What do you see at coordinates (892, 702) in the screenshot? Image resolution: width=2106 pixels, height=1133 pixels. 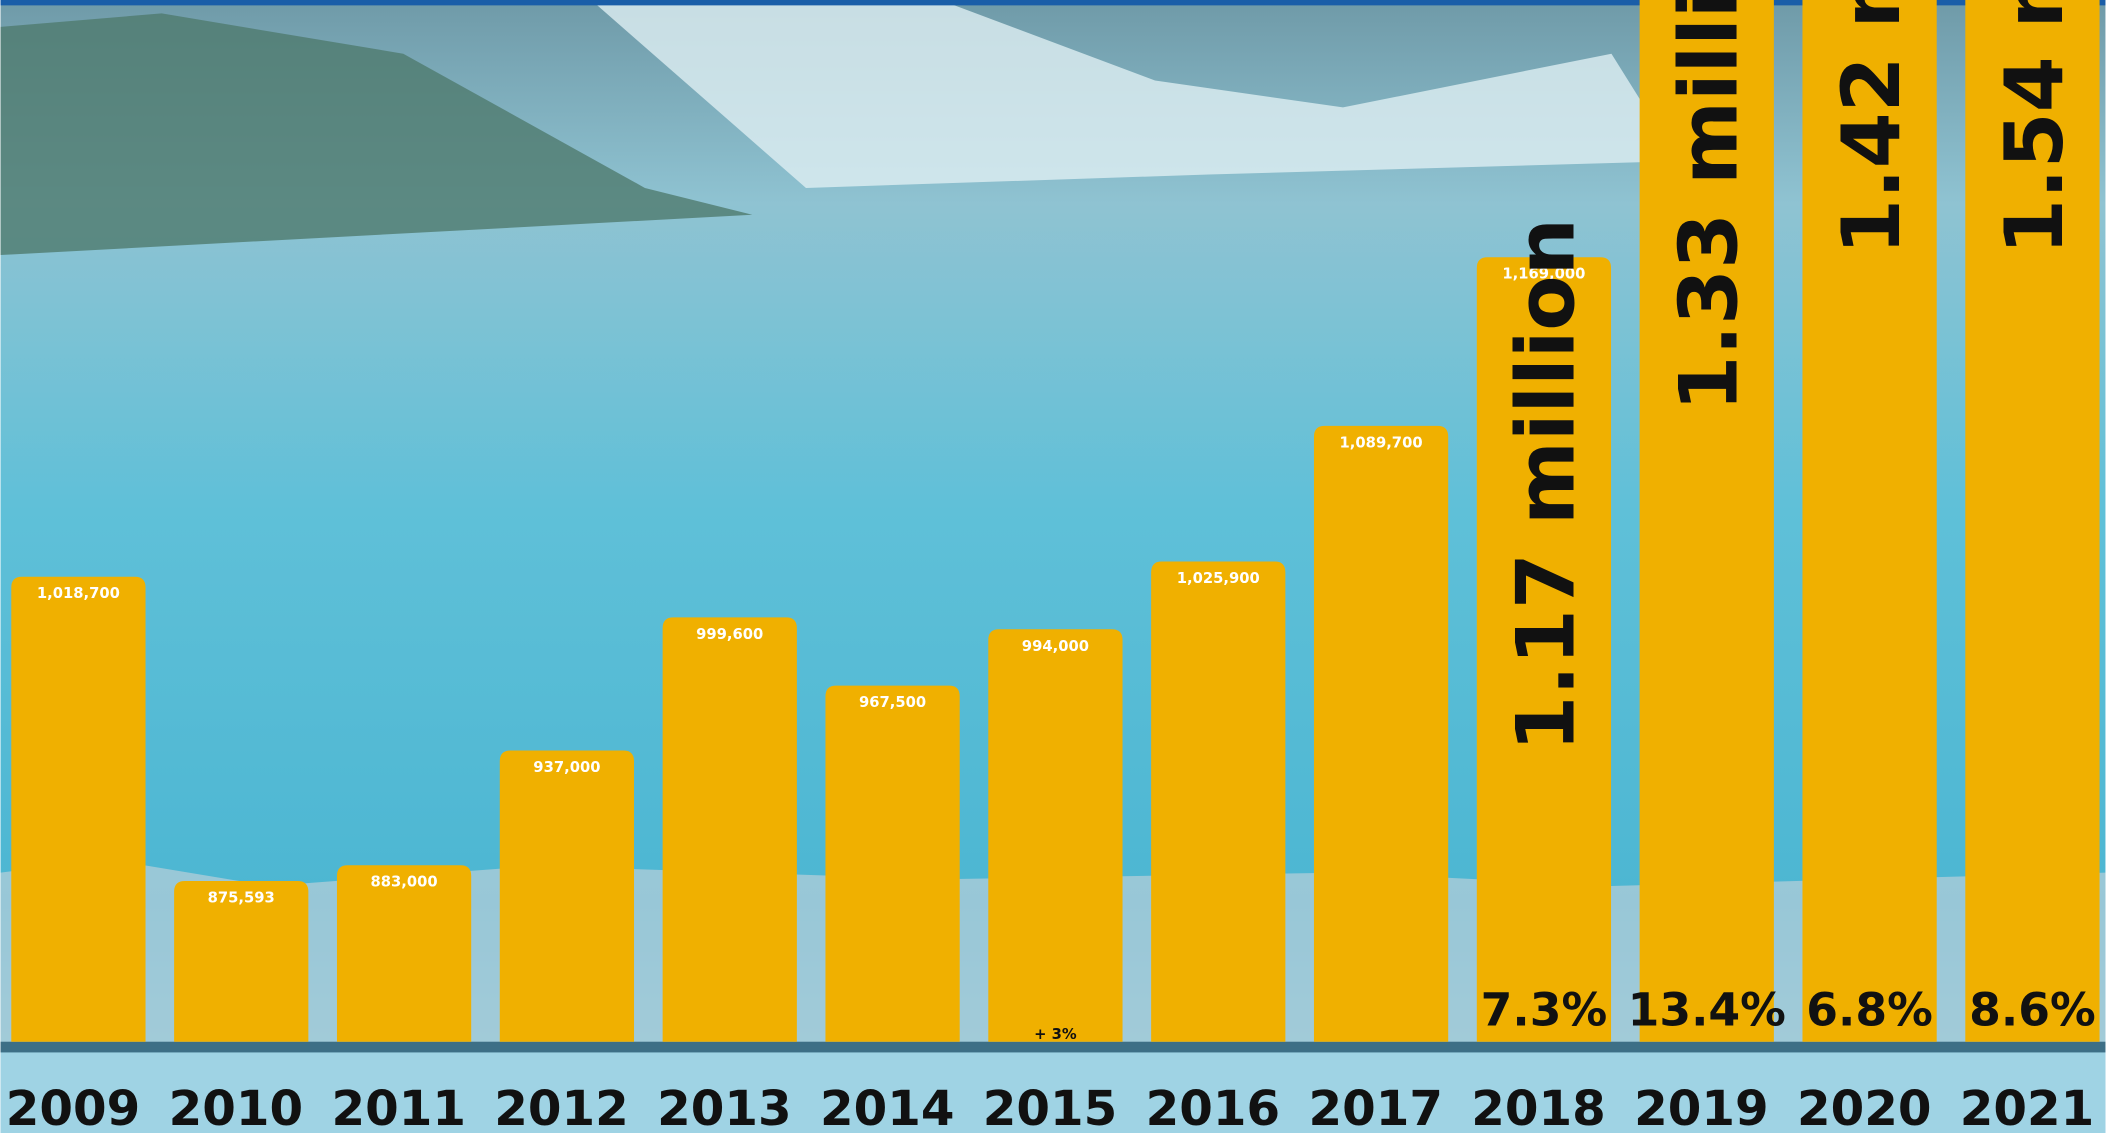 I see `value-label: 967,500` at bounding box center [892, 702].